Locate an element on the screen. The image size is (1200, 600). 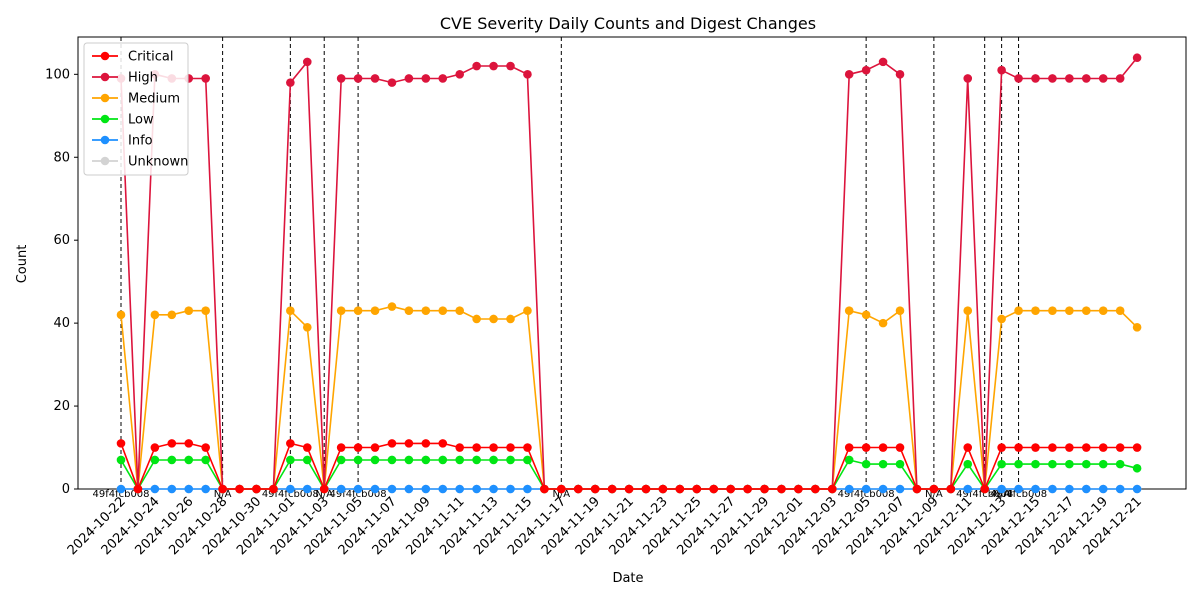
y-axis-label: Count is located at coordinates (22, 264).